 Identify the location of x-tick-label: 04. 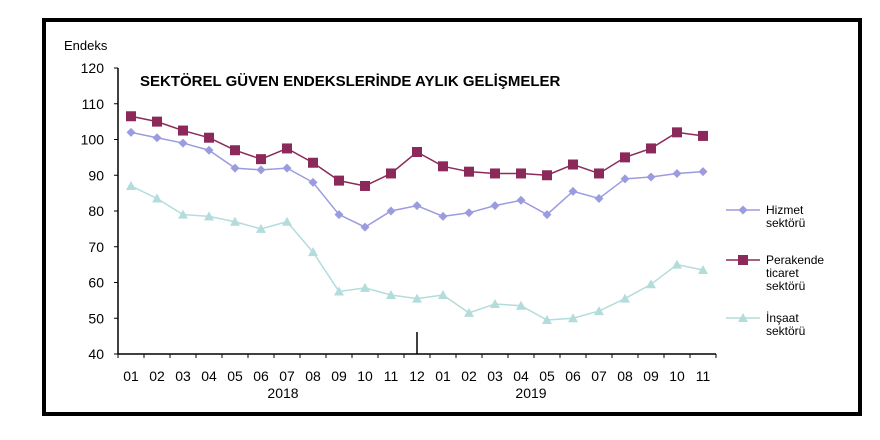
(209, 376).